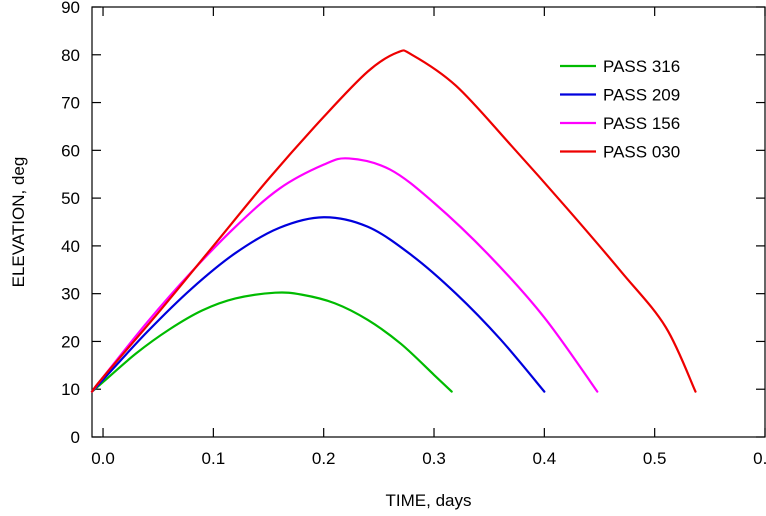 The height and width of the screenshot is (516, 766). What do you see at coordinates (18, 222) in the screenshot?
I see `y-axis-label: ELEVATION, deg` at bounding box center [18, 222].